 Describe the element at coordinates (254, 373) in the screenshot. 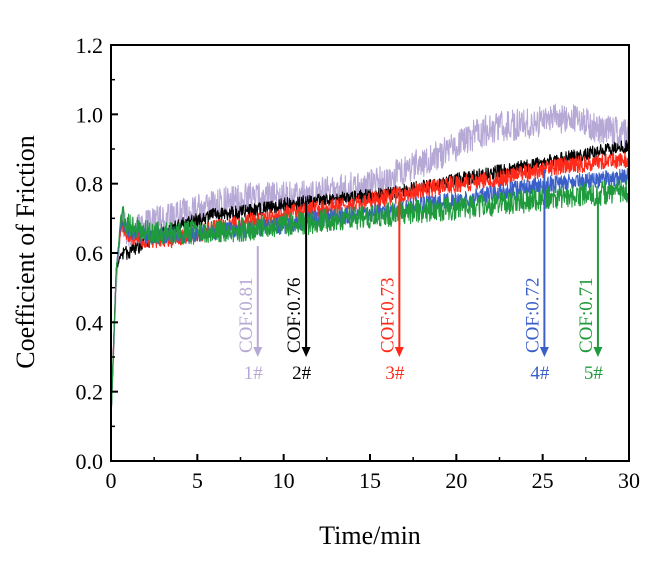

I see `annotation-label: 1#` at that location.